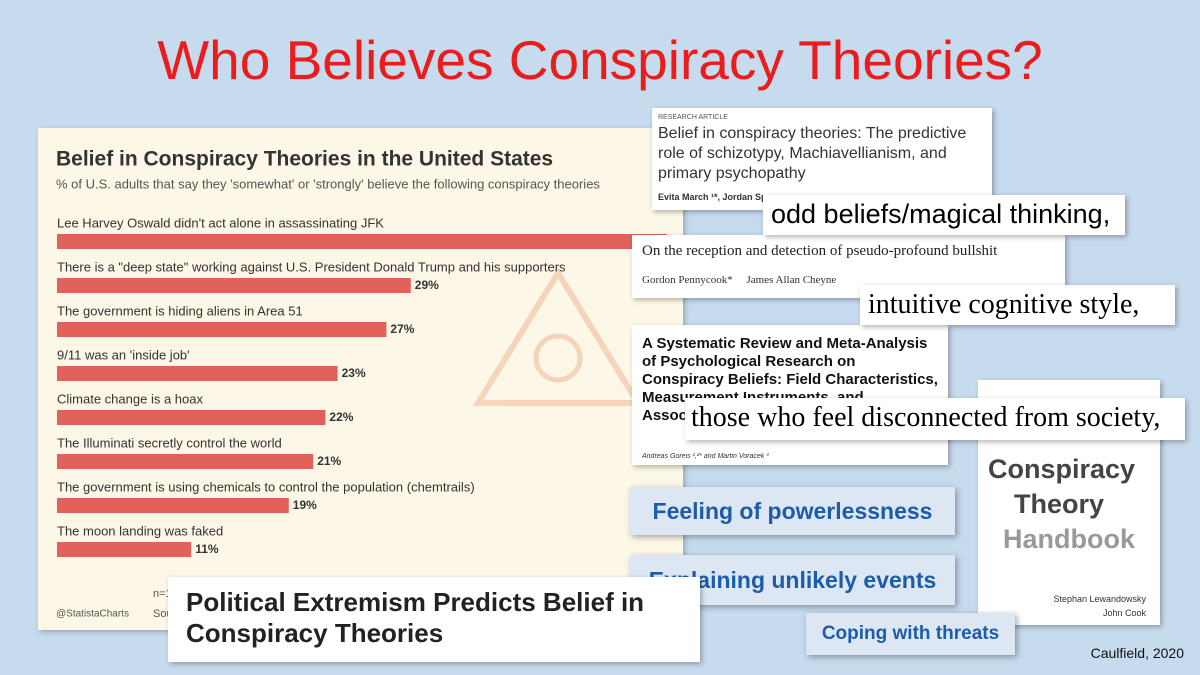 The width and height of the screenshot is (1200, 675). What do you see at coordinates (341, 417) in the screenshot?
I see `value-label: 22%` at bounding box center [341, 417].